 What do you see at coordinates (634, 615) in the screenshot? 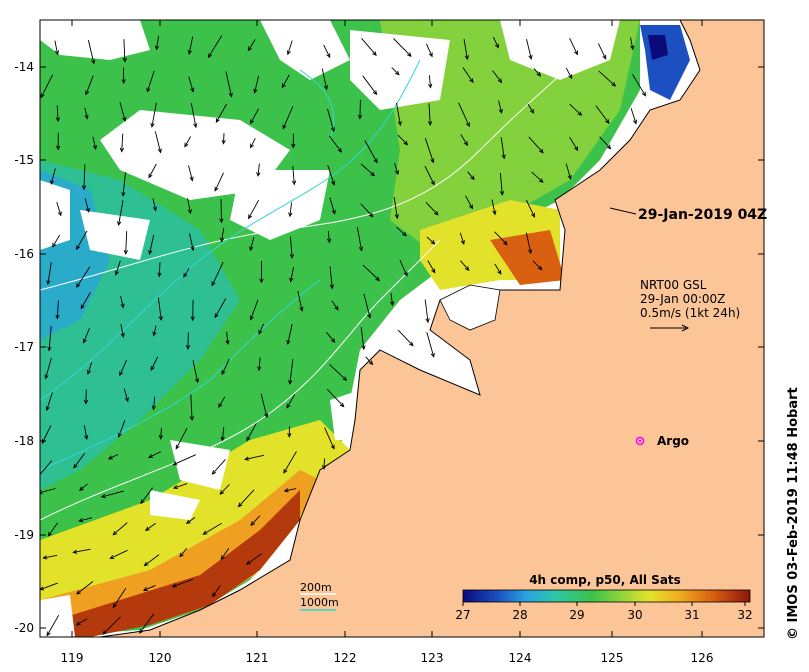
I see `colorbar-tick-label: 30` at bounding box center [634, 615].